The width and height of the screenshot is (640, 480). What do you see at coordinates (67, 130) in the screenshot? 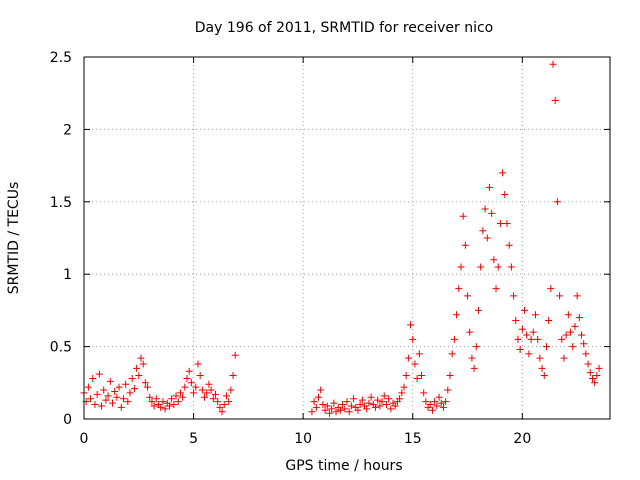
I see `y-tick-label: 2` at bounding box center [67, 130].